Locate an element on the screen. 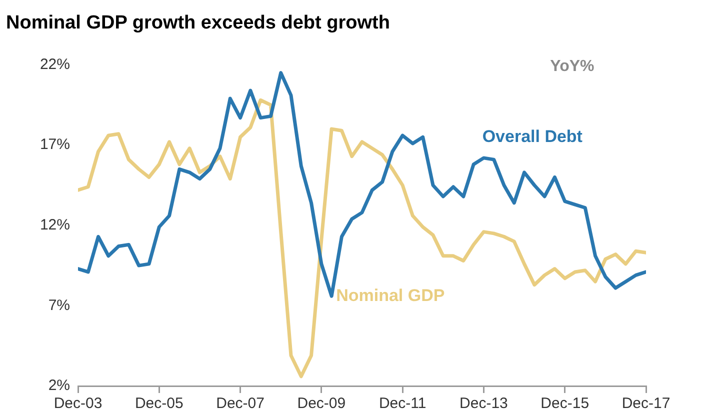 Image resolution: width=704 pixels, height=417 pixels. y-tick-label: 12% is located at coordinates (55, 225).